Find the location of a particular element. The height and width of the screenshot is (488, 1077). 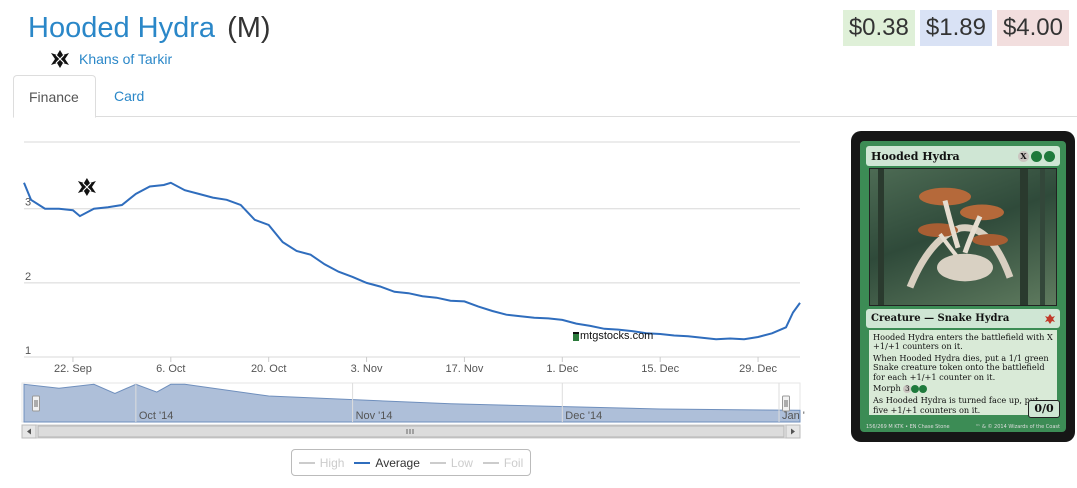

high-price-badge: $4.00 is located at coordinates (1032, 28).